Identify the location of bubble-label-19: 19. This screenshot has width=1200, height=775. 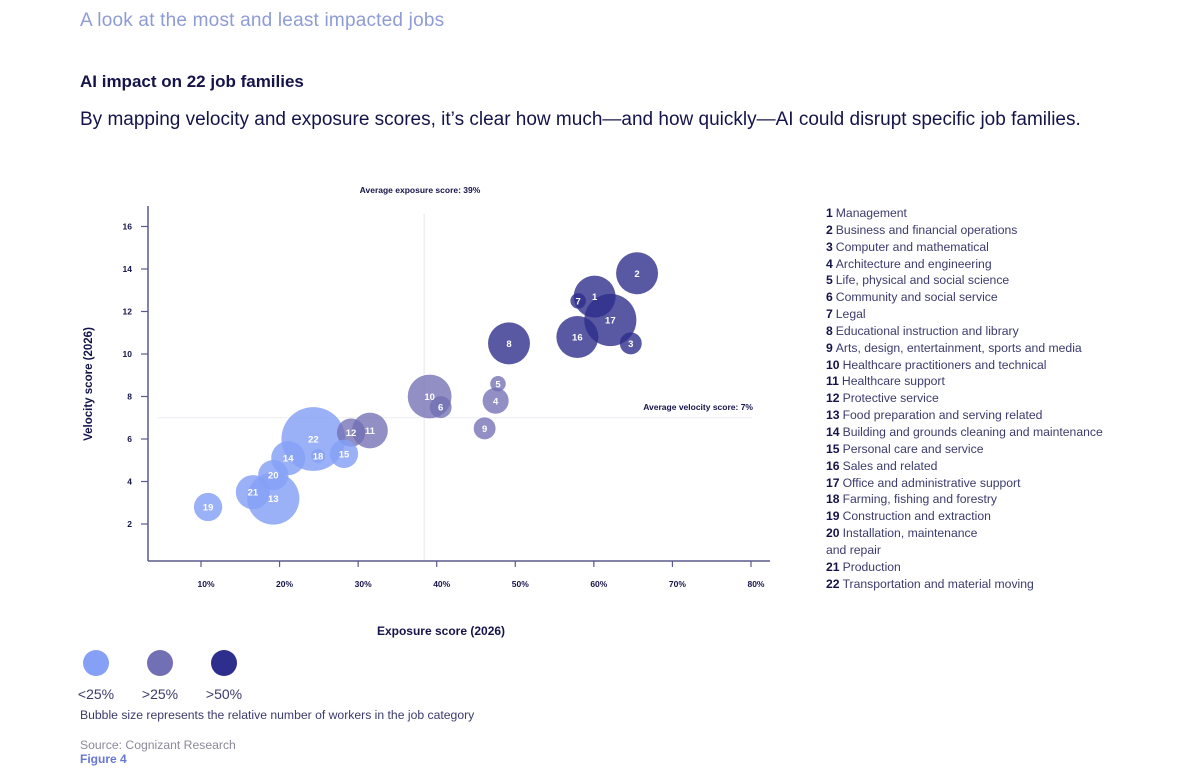
(208, 508).